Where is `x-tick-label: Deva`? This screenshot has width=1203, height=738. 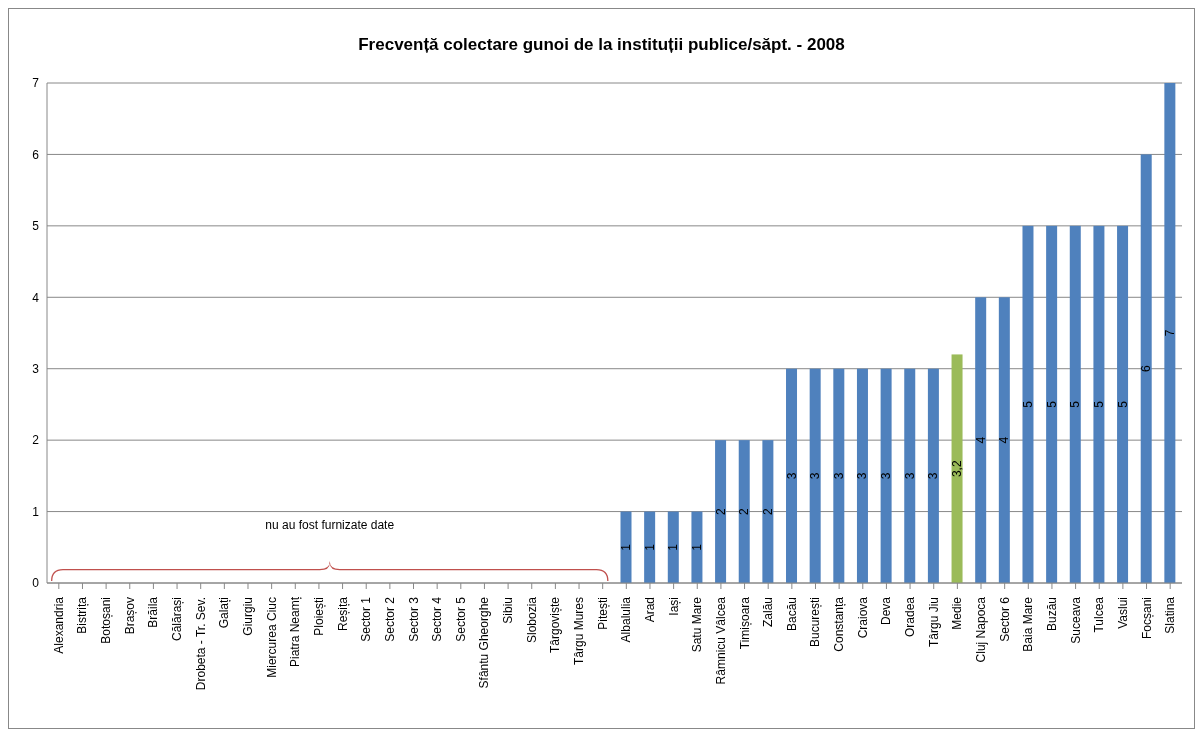 x-tick-label: Deva is located at coordinates (886, 611).